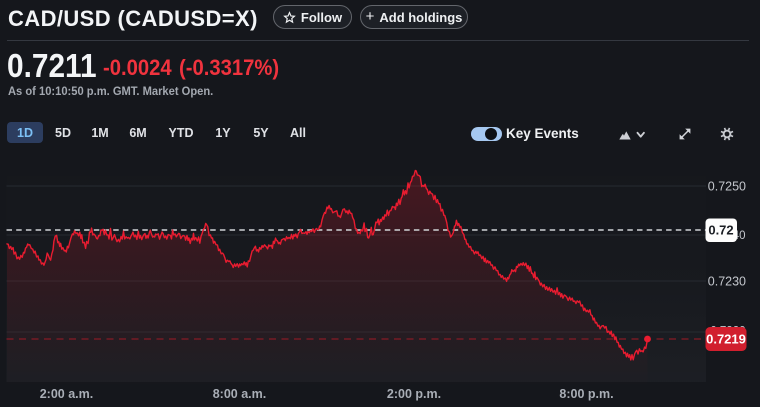  What do you see at coordinates (727, 282) in the screenshot?
I see `svg-text: 0.7230` at bounding box center [727, 282].